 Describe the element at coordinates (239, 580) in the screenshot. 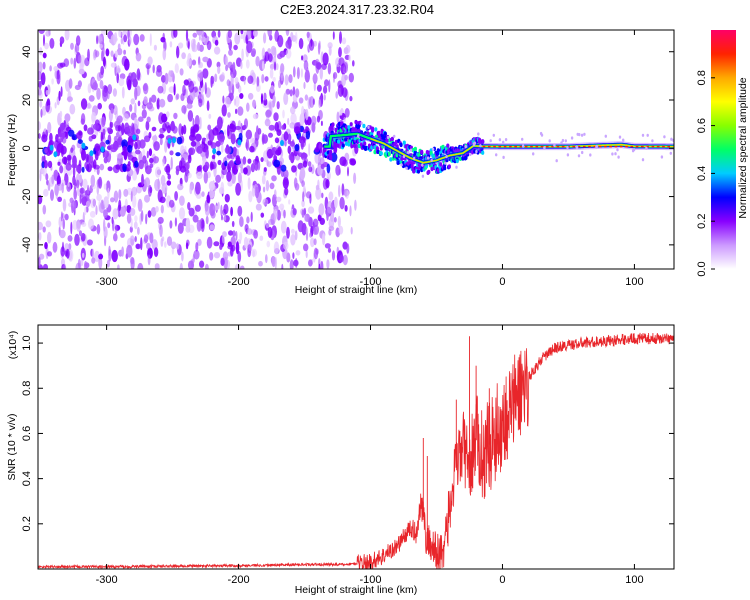

I see `x-tick-label: -200` at that location.